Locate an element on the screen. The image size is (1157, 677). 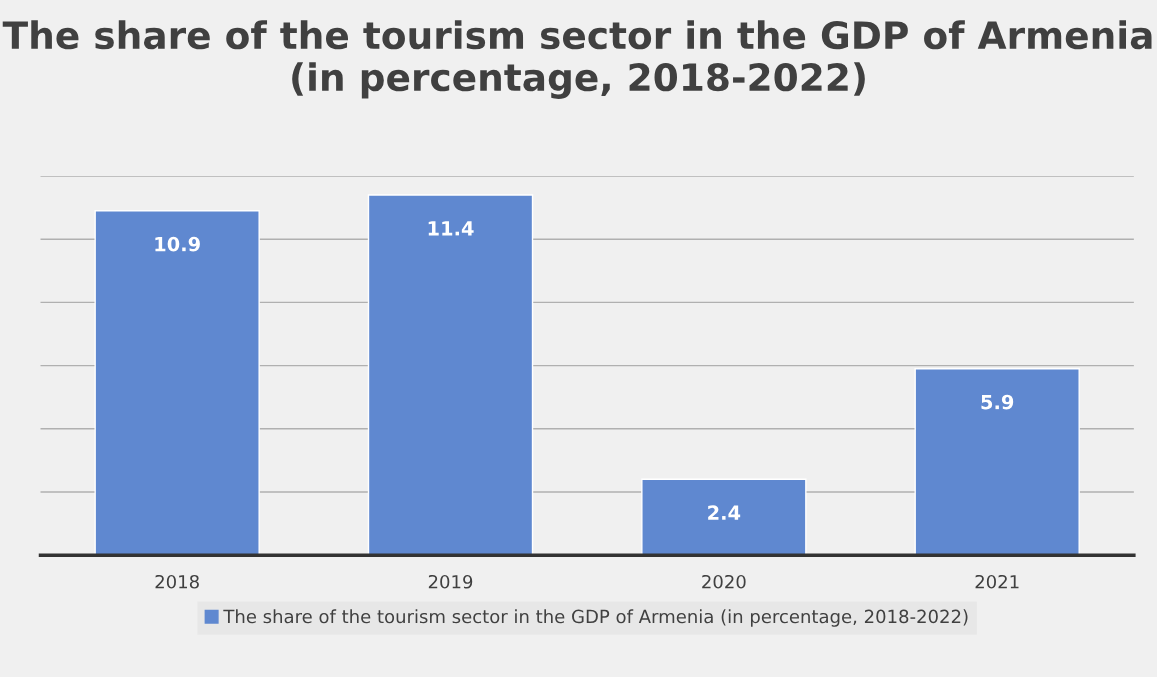
x-tick-label: 2020 is located at coordinates (724, 581).